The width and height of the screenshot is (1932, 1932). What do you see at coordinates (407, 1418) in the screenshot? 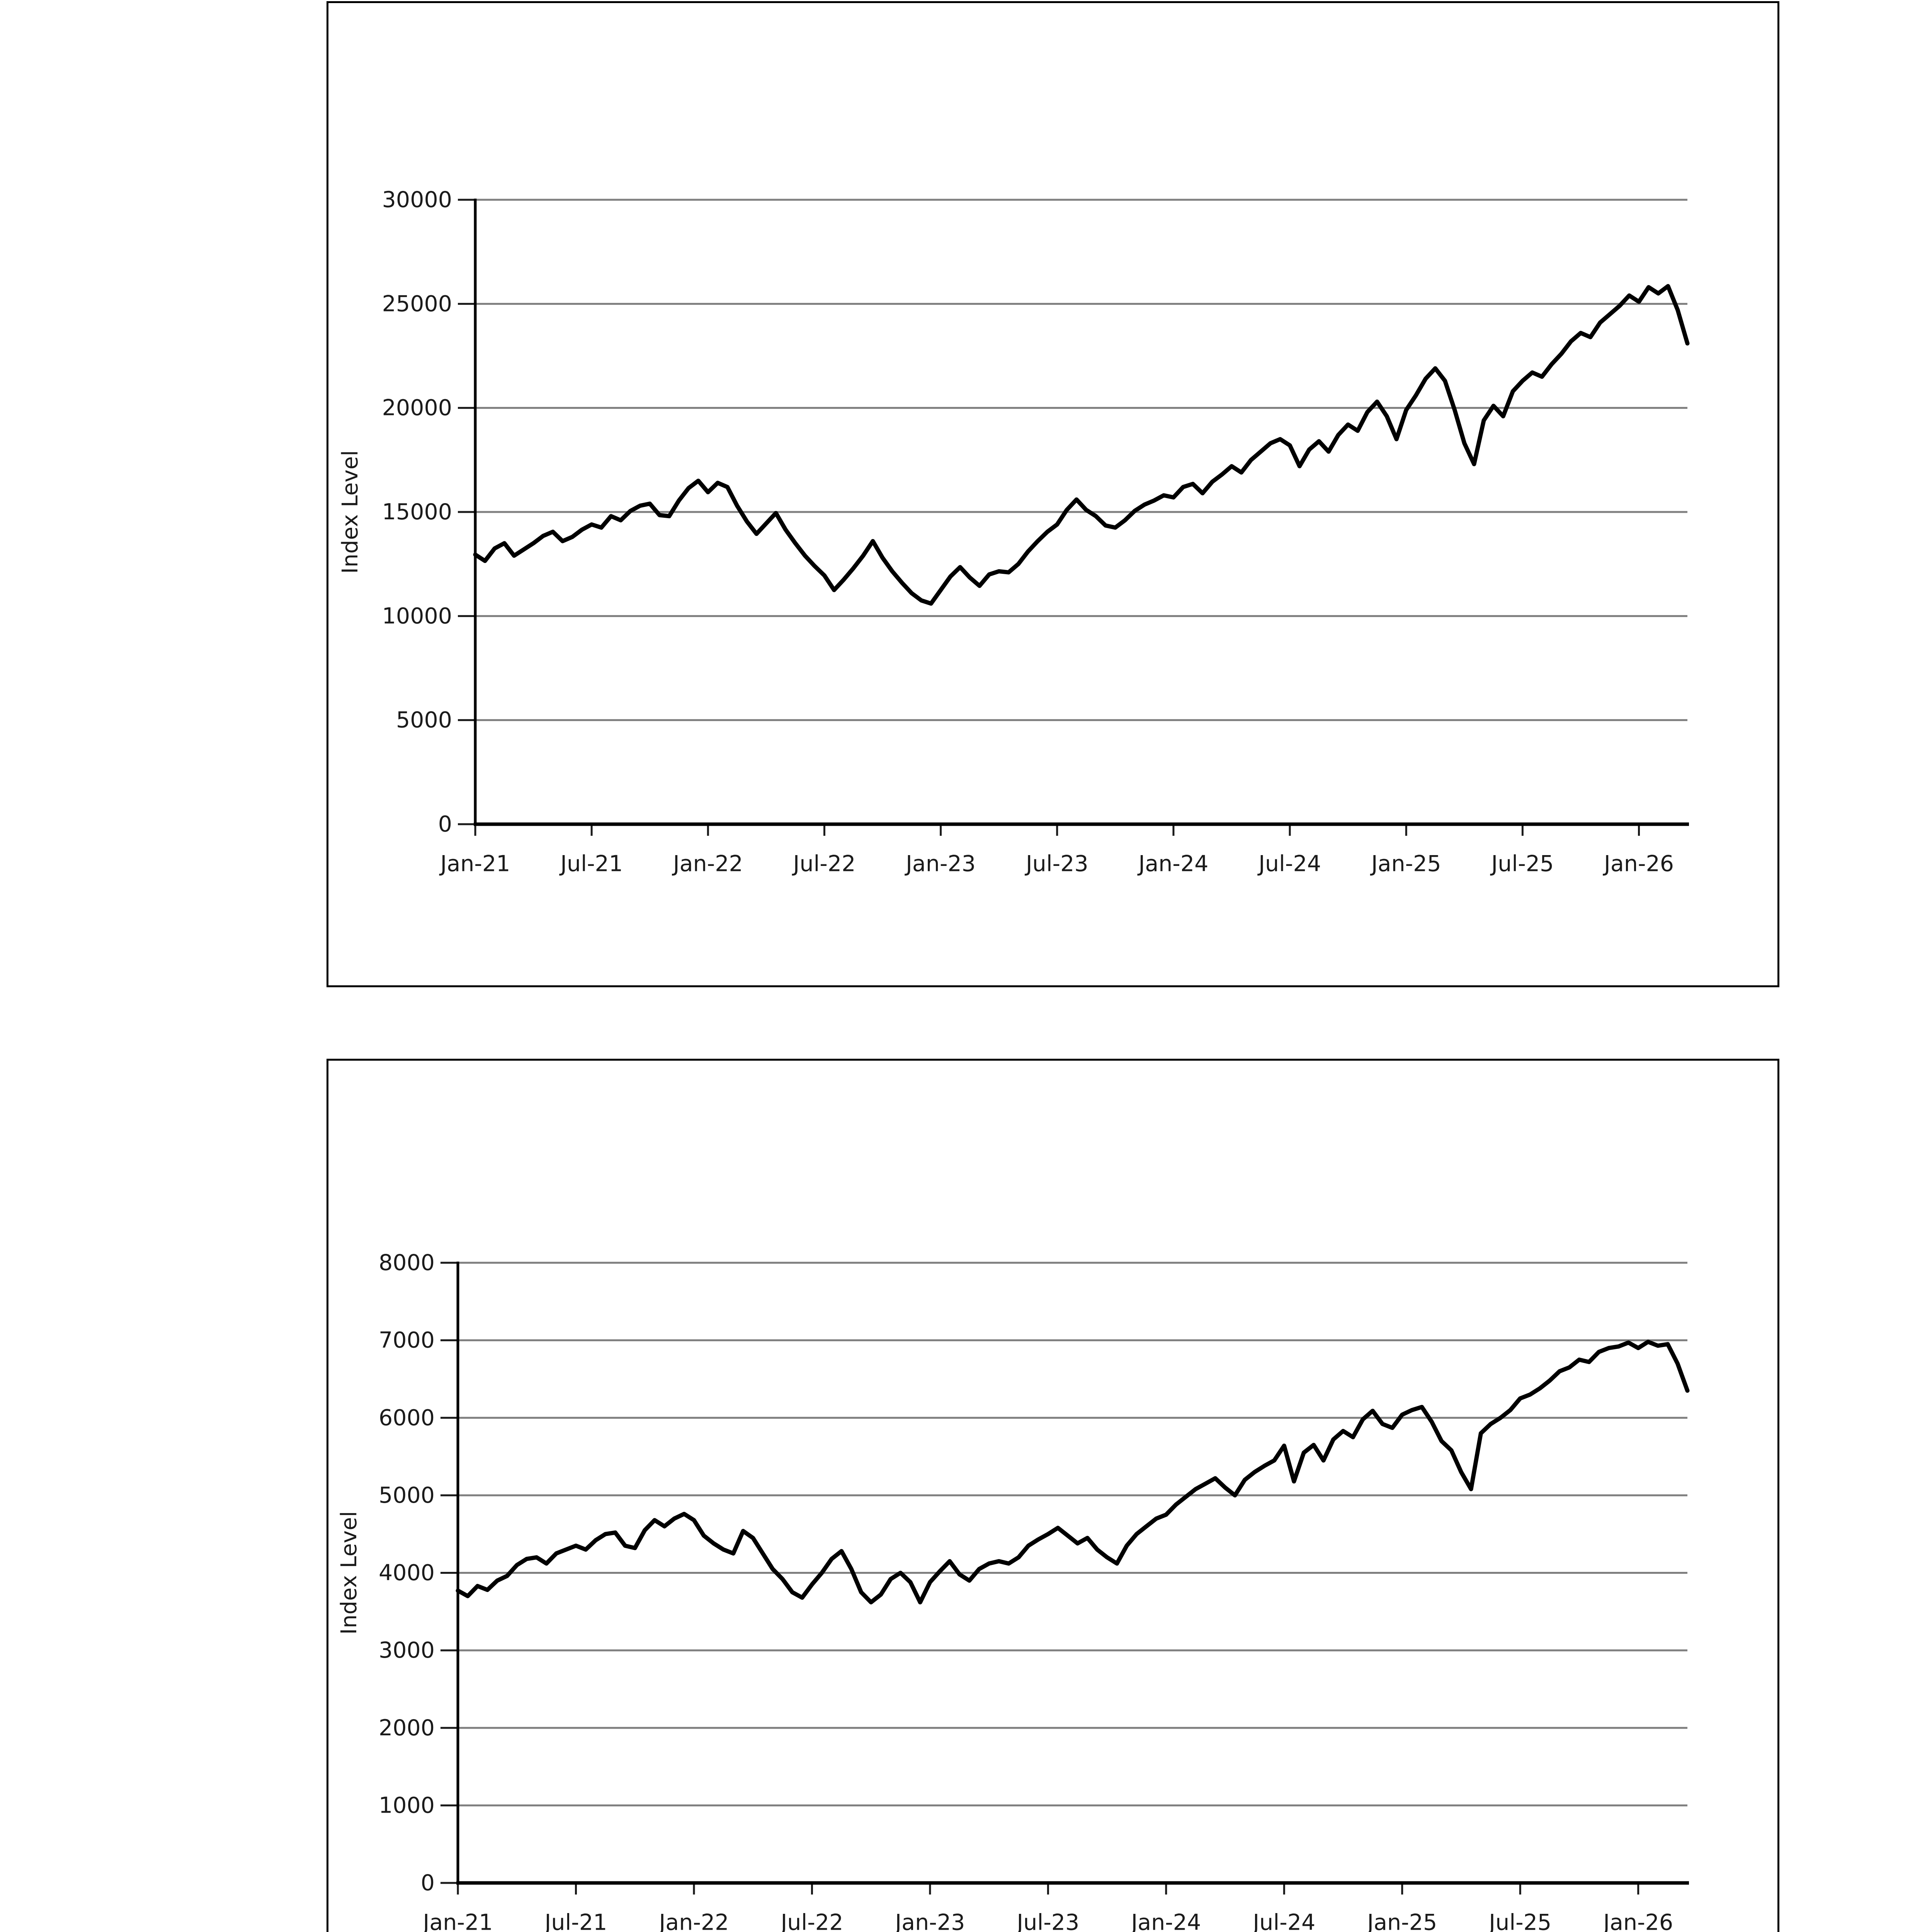
I see `y-tick-label: 6000` at bounding box center [407, 1418].